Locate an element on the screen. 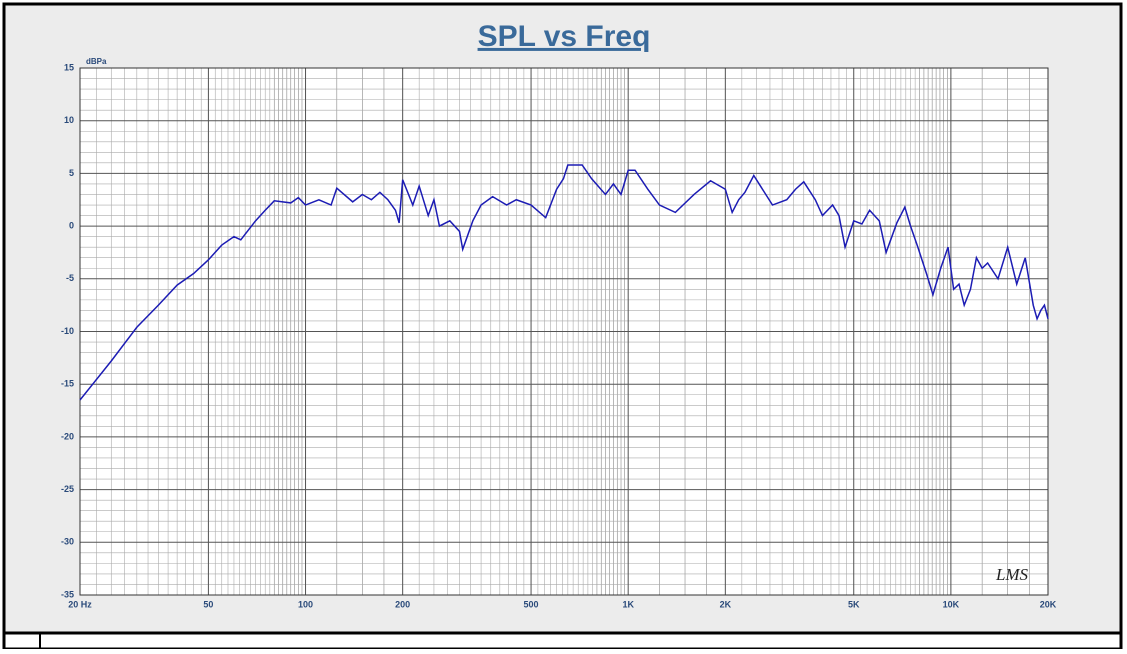 Image resolution: width=1127 pixels, height=654 pixels. x-tick-label: 2K is located at coordinates (726, 604).